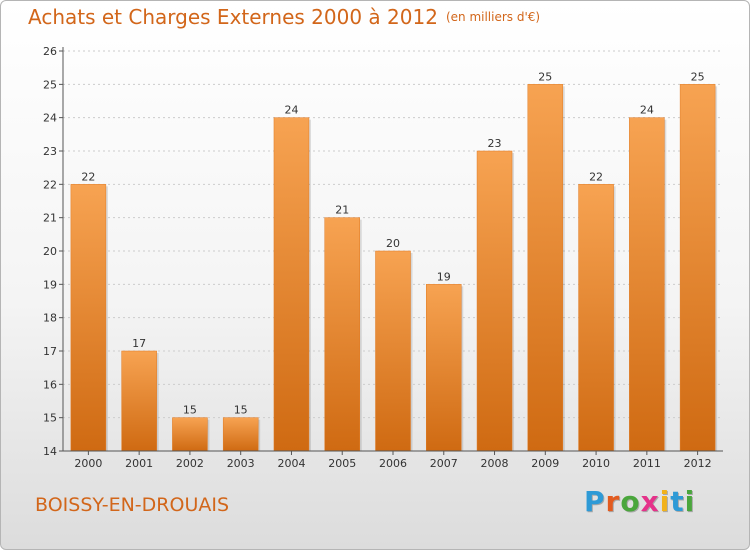 The image size is (750, 550). What do you see at coordinates (132, 505) in the screenshot?
I see `commune-name: BOISSY-EN-DROUAIS` at bounding box center [132, 505].